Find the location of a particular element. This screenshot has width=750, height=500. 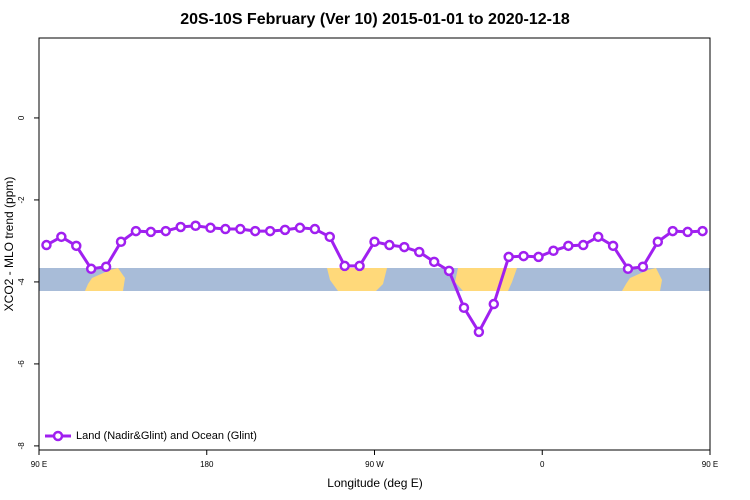

y-tick-label: -6 is located at coordinates (21, 364).